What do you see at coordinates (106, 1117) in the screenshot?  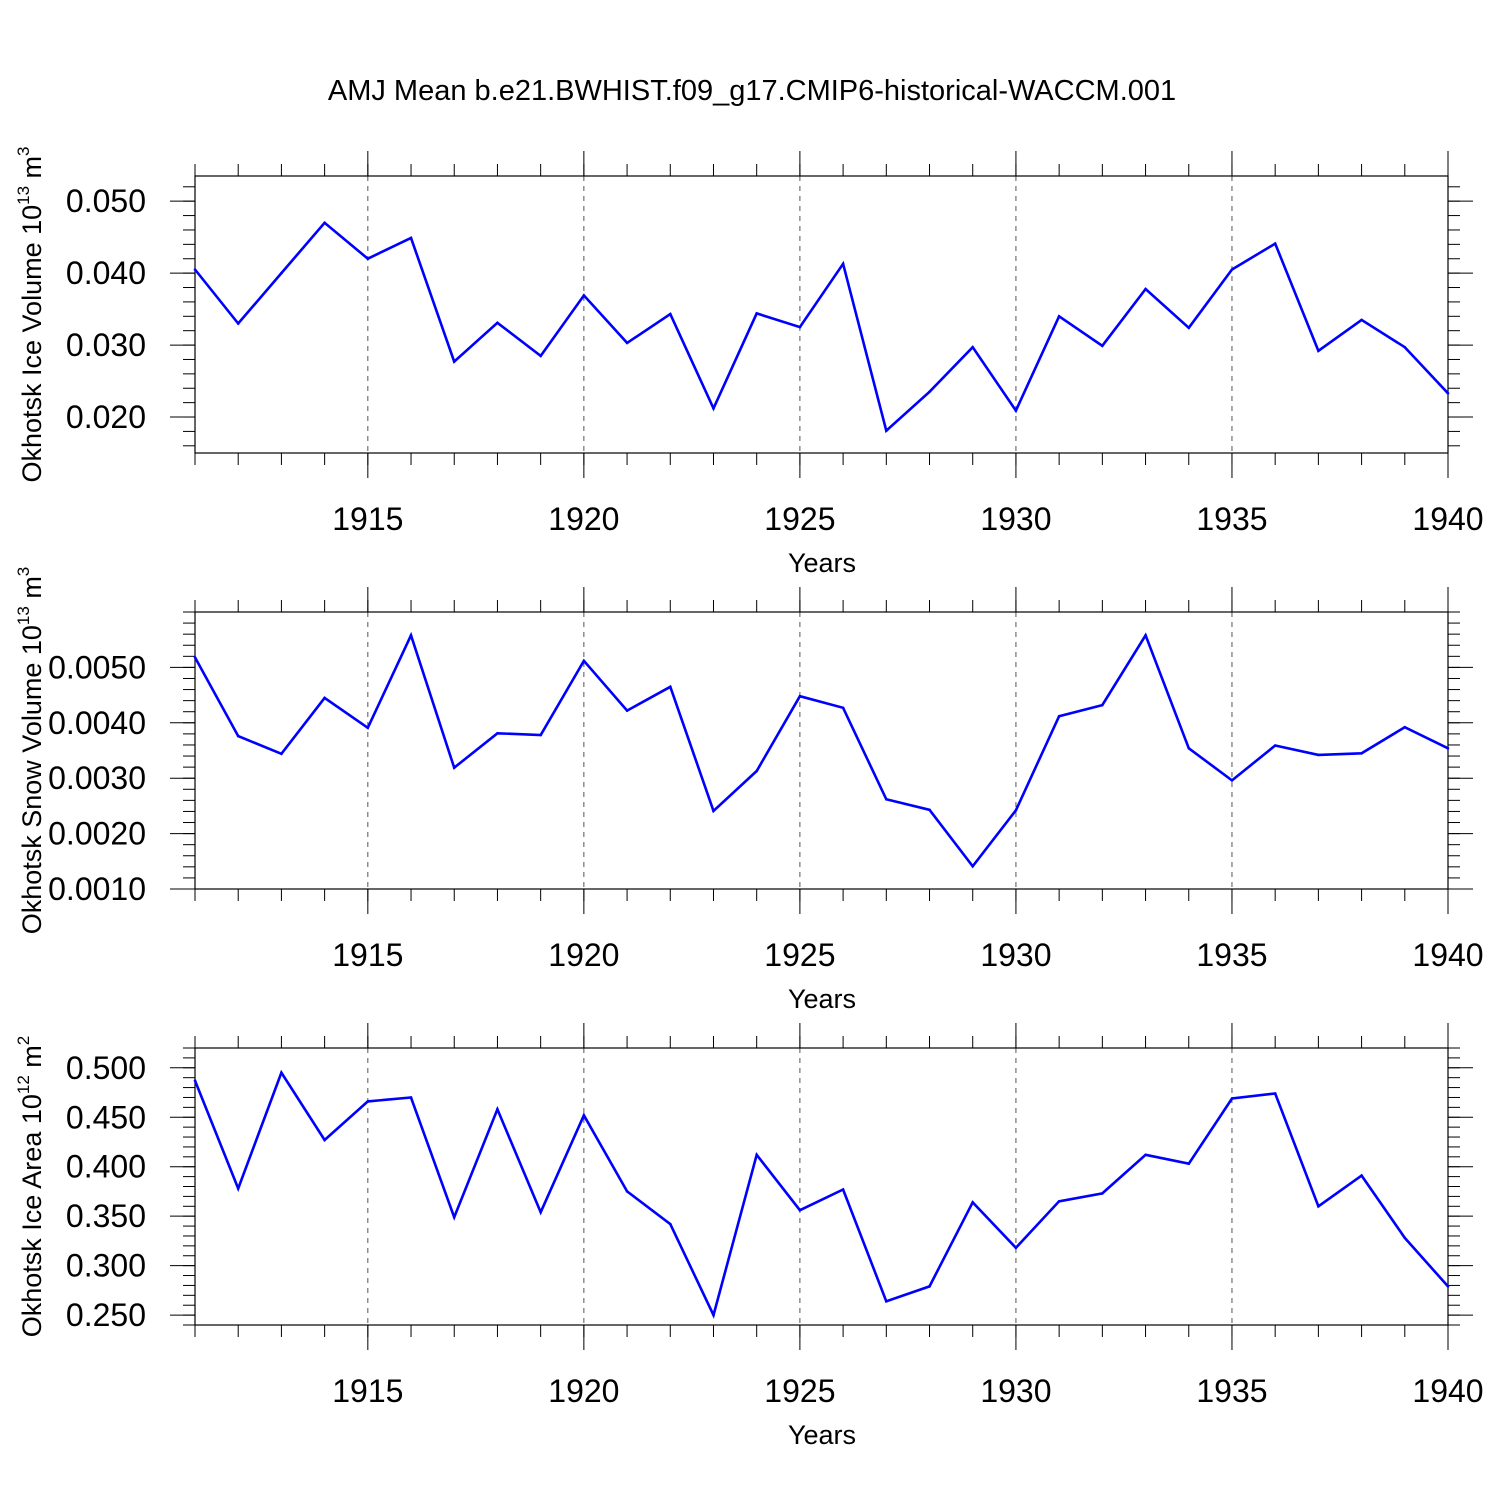 I see `y-tick-label: 0.450` at bounding box center [106, 1117].